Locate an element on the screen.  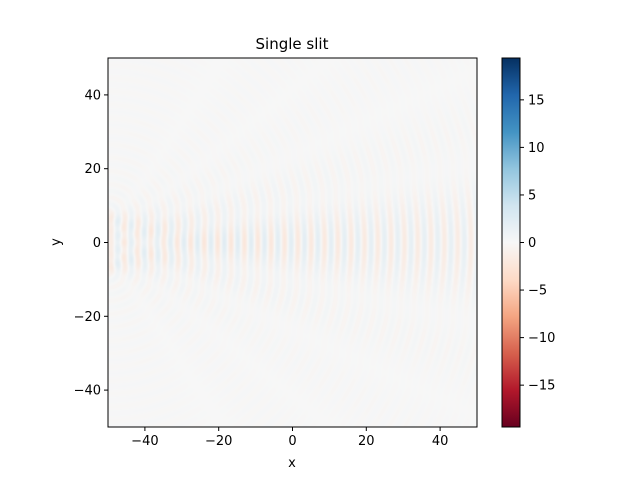
colorbar-tick-label: −15 is located at coordinates (541, 386).